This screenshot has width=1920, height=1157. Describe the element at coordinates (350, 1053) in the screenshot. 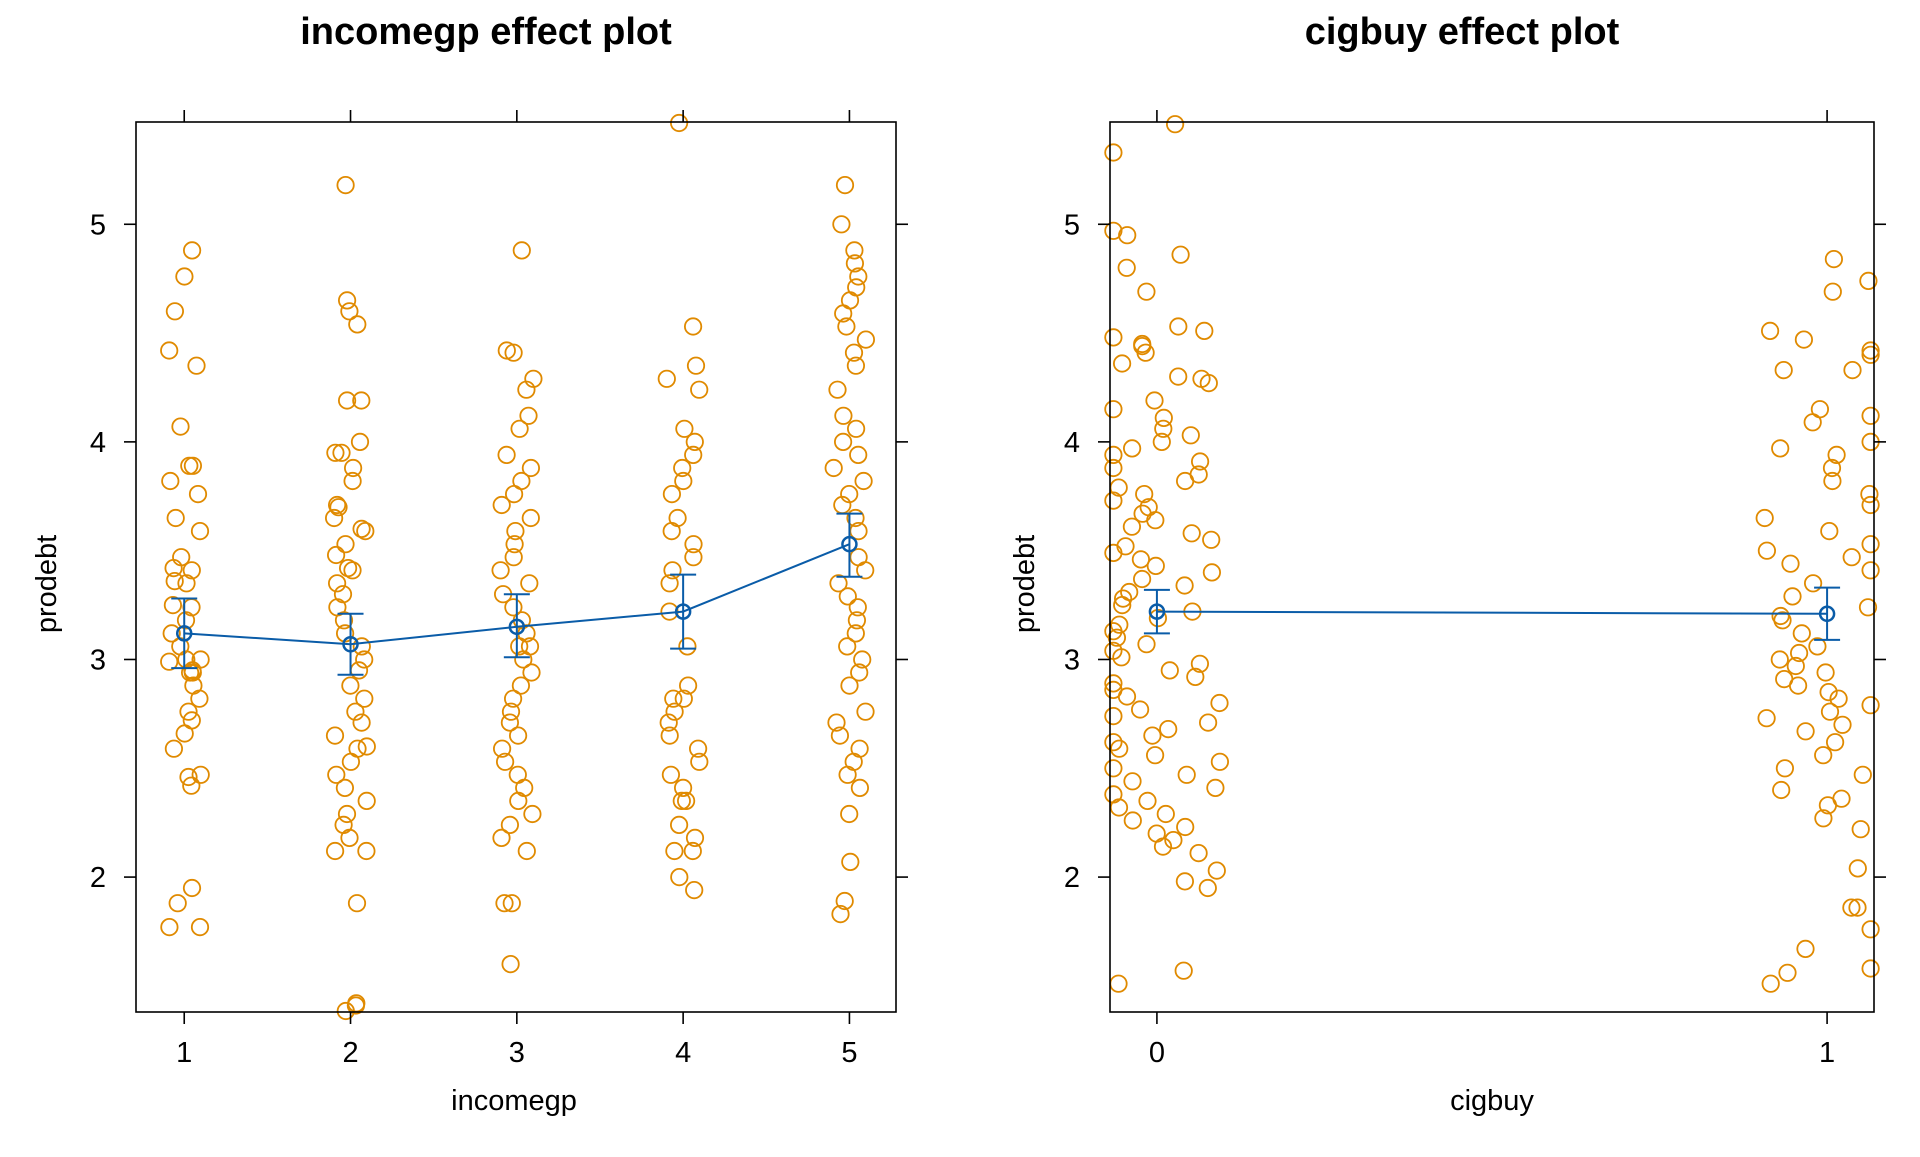

I see `x-tick-label: 2` at that location.